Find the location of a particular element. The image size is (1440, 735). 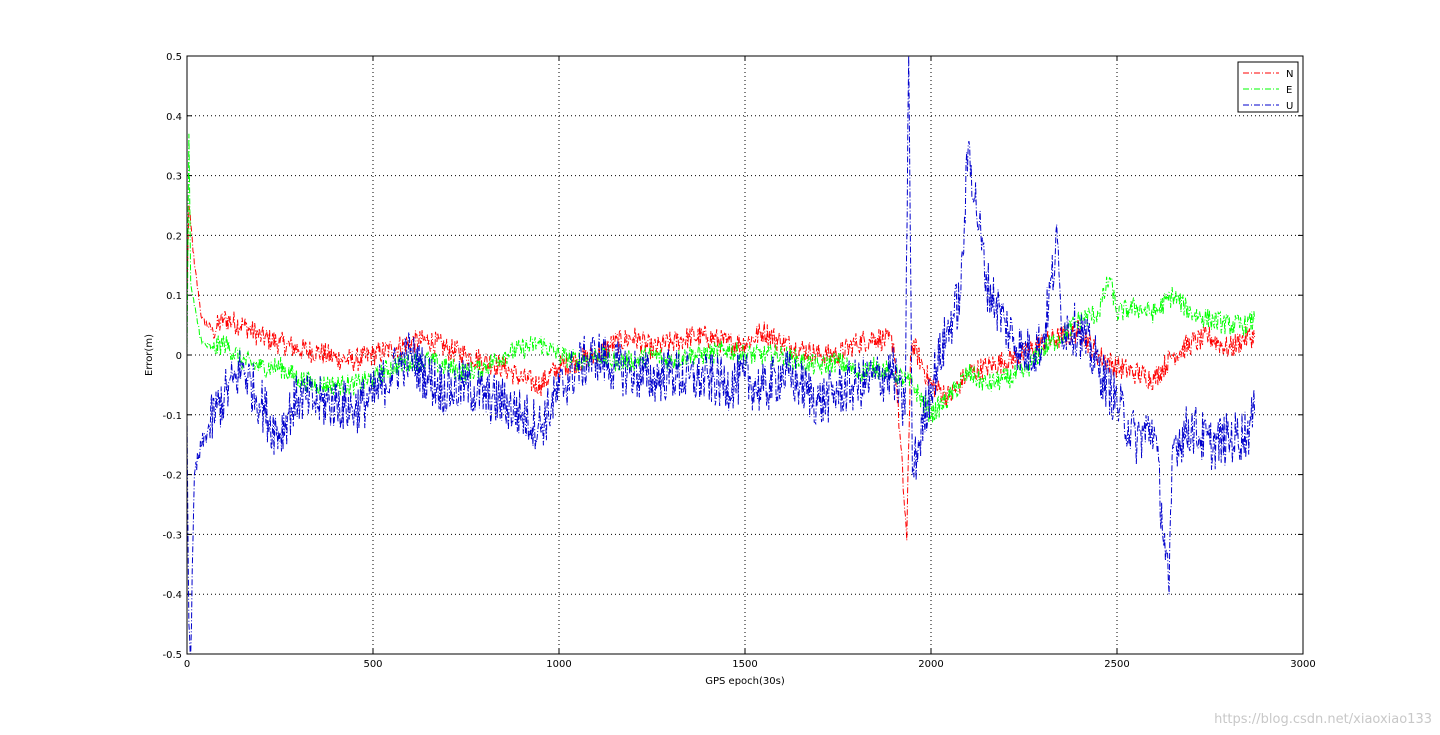

x-tick-label: 1000 is located at coordinates (558, 664).